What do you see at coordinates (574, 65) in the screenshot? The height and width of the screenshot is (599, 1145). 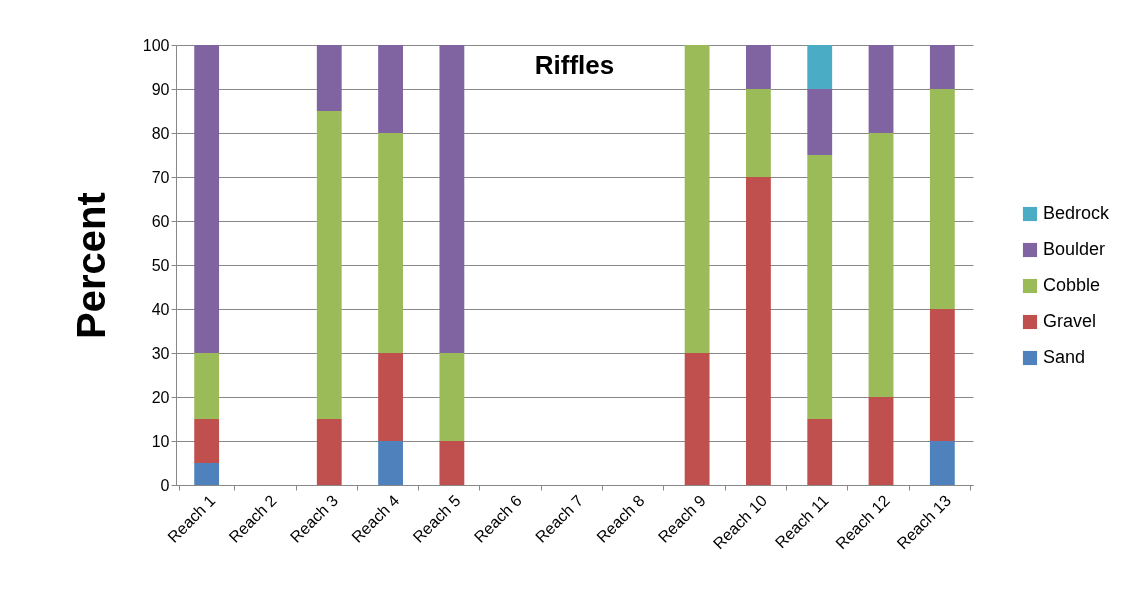 I see `chart-title: Riffles` at bounding box center [574, 65].